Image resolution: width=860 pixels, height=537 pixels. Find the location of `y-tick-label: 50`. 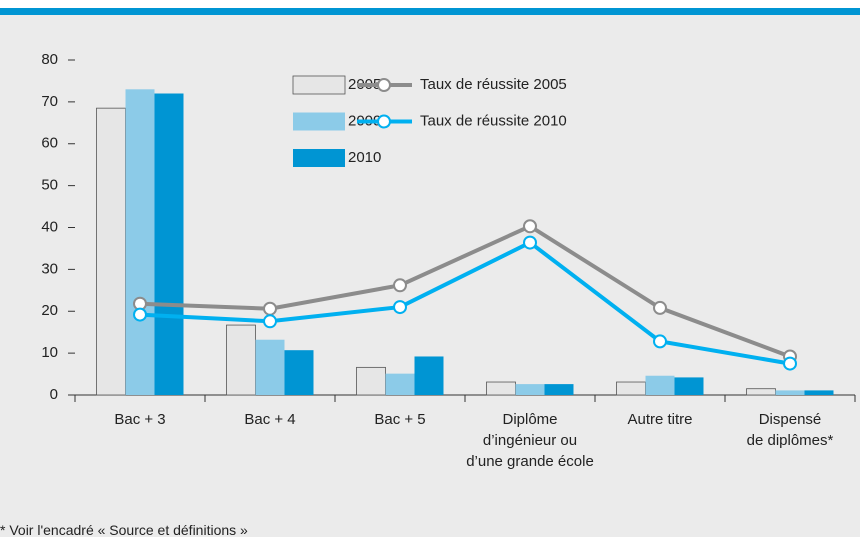

y-tick-label: 50 is located at coordinates (49, 185).